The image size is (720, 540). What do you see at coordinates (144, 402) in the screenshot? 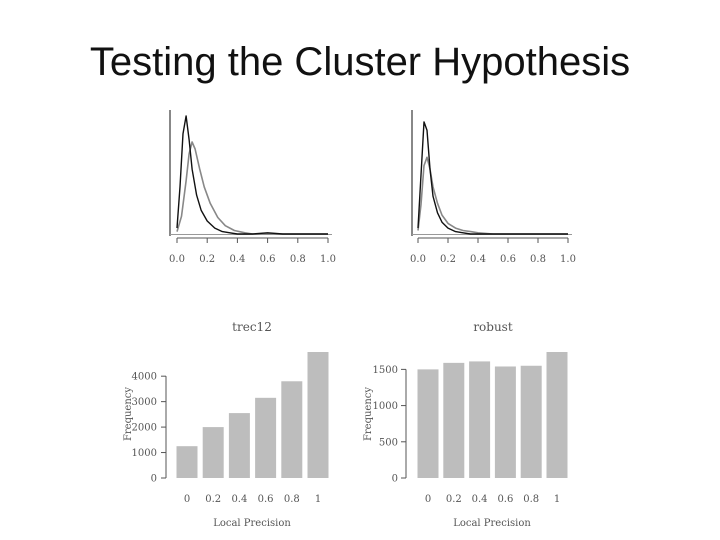
I see `y-tick-label: 3000` at bounding box center [144, 402].